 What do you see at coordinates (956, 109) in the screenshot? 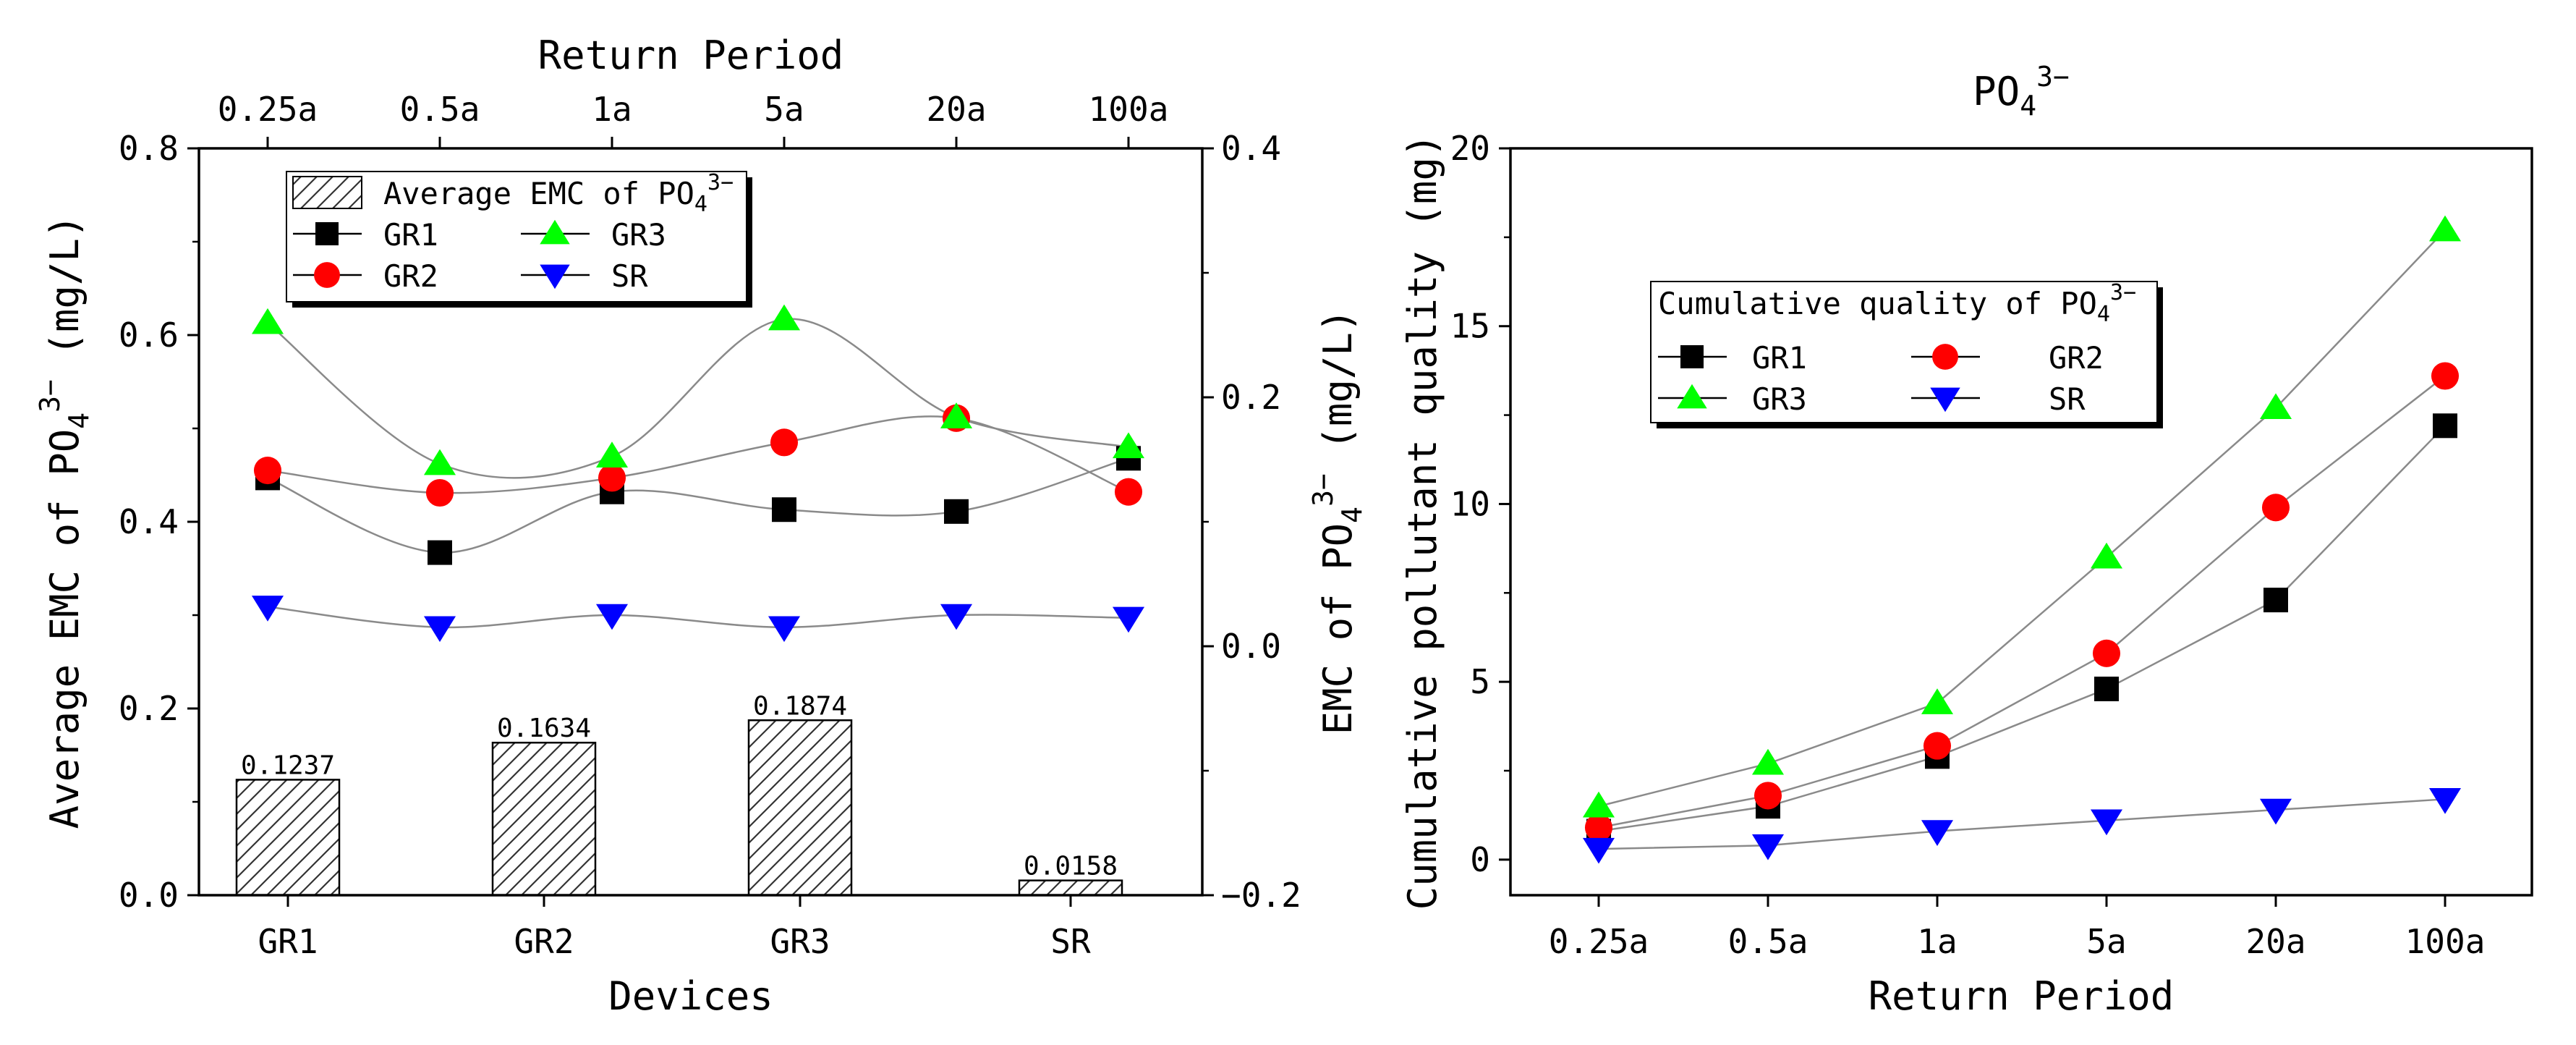
I see `left-top-tick-label: 20a` at bounding box center [956, 109].